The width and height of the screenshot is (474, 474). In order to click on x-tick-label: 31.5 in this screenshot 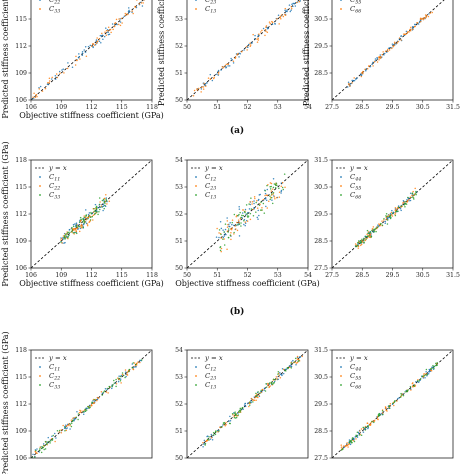, I will do `click(453, 275)`.